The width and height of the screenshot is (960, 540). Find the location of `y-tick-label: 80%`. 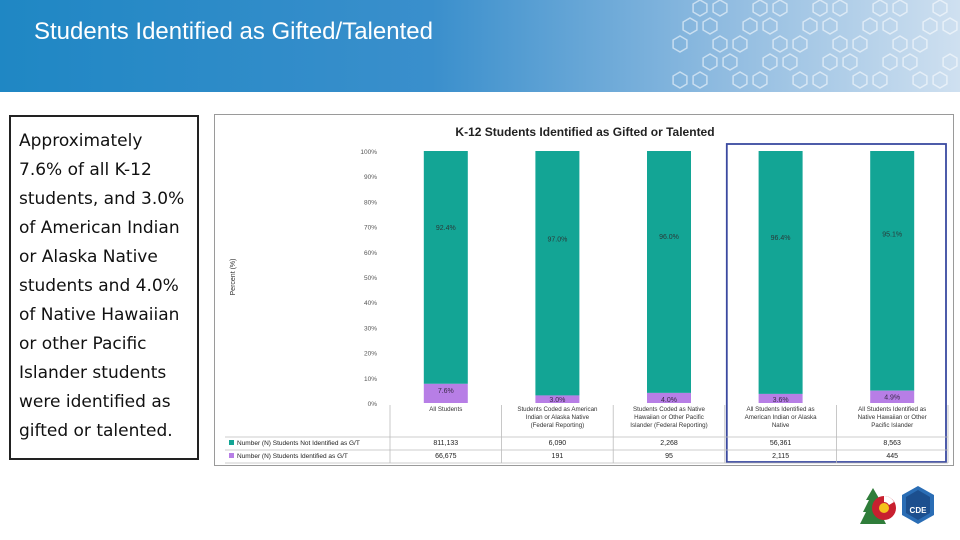

y-tick-label: 80% is located at coordinates (370, 202).